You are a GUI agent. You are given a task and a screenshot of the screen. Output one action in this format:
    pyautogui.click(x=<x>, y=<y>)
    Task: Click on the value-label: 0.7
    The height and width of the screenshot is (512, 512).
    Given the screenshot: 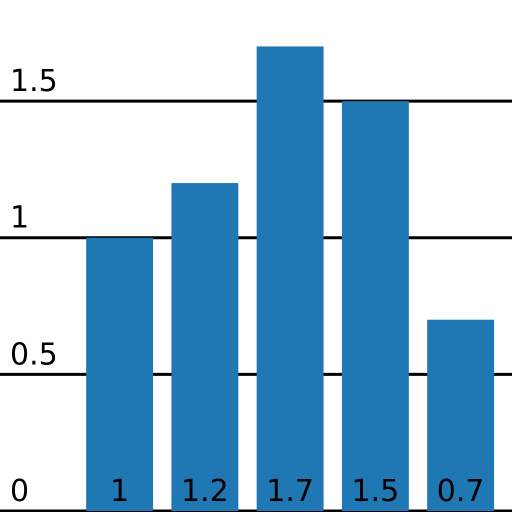 What is the action you would take?
    pyautogui.click(x=461, y=491)
    